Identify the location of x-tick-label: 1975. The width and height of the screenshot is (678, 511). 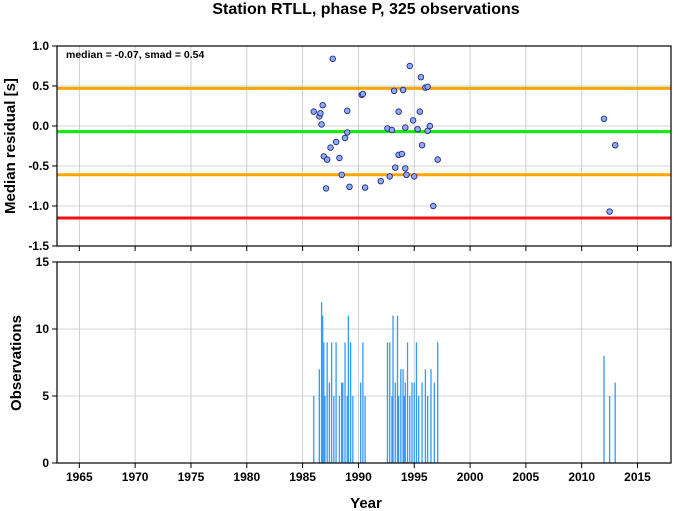
(191, 477).